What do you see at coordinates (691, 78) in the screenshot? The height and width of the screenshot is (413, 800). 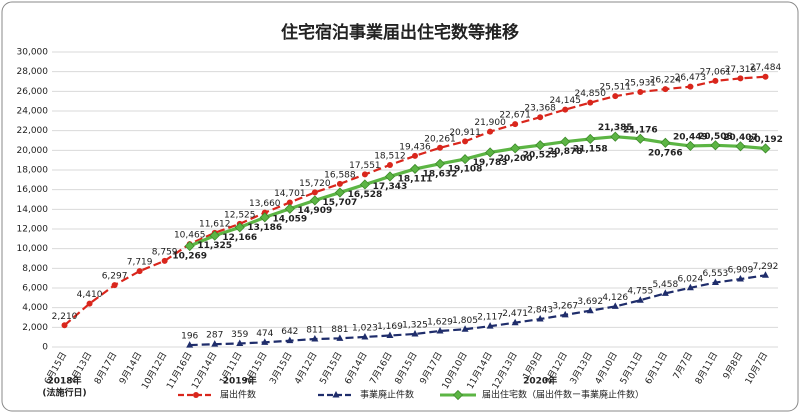 I see `data-label: 26,473` at bounding box center [691, 78].